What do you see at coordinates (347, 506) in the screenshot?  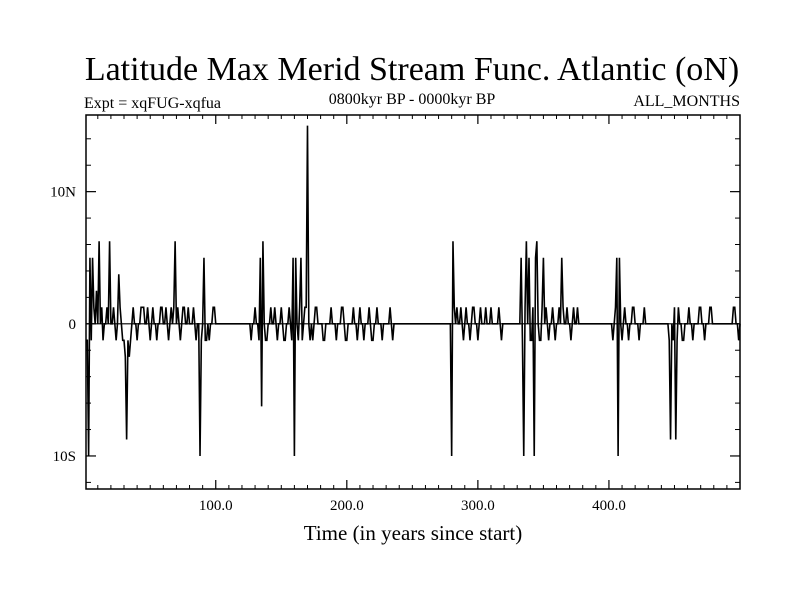 I see `x-tick-label: 200.0` at bounding box center [347, 506].